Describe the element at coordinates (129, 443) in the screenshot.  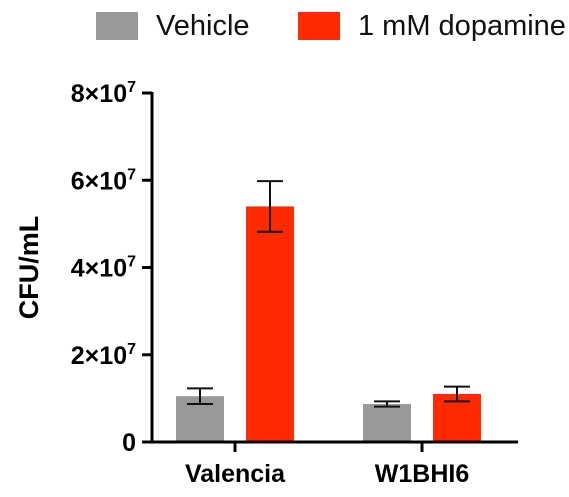
I see `y-tick-label: 0` at that location.